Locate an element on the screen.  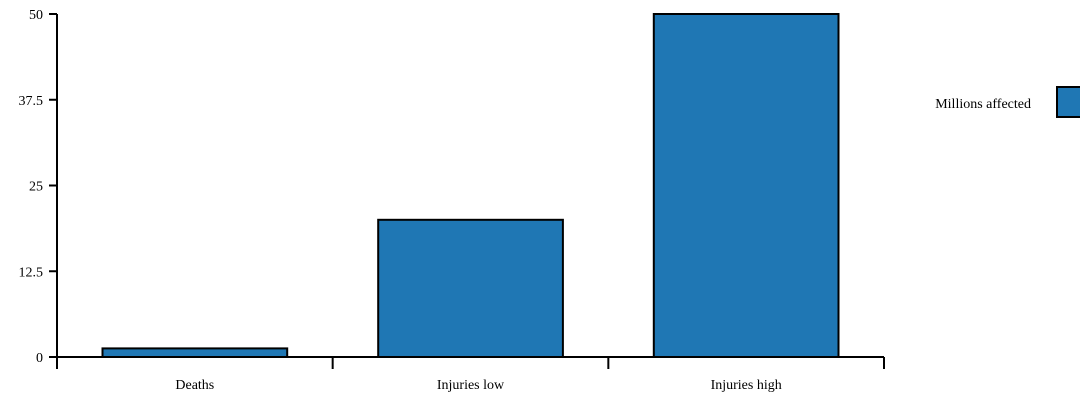
legend: Millions affected is located at coordinates (1007, 102).